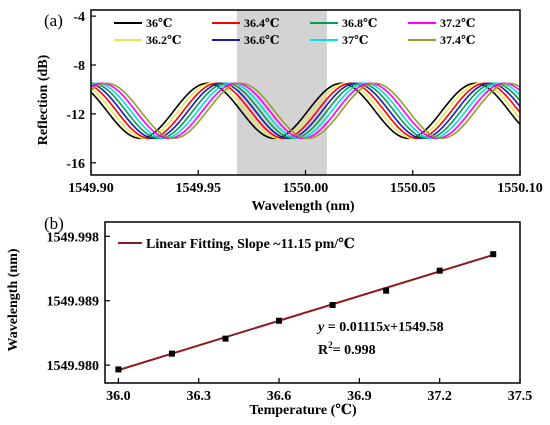 This screenshot has width=550, height=425. What do you see at coordinates (302, 206) in the screenshot?
I see `panel-a-xlabel: Wavelength (nm)` at bounding box center [302, 206].